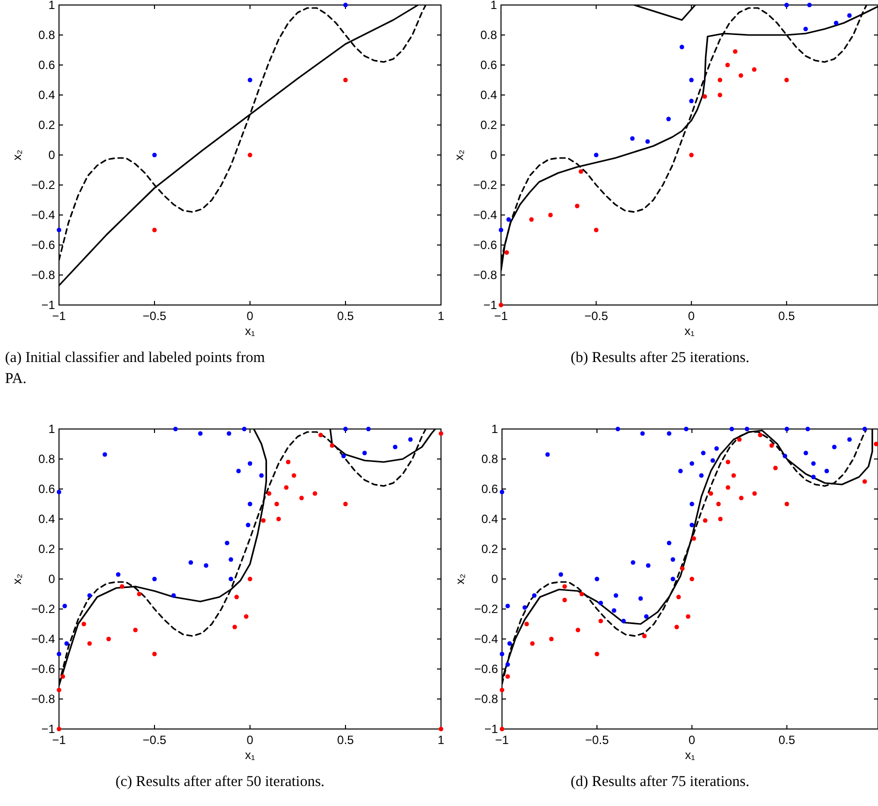  What do you see at coordinates (660, 782) in the screenshot?
I see `text: (d) Results after 75 iterations.` at bounding box center [660, 782].